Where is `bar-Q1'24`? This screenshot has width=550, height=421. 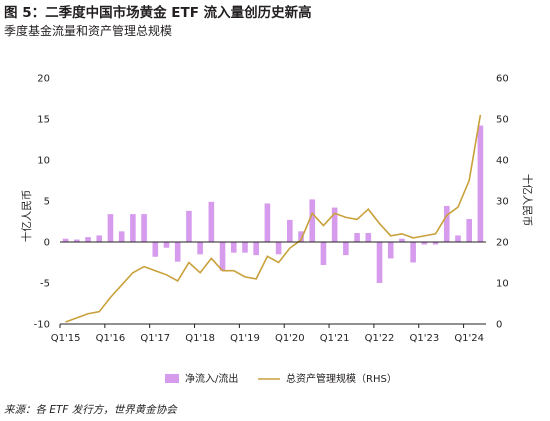
bar-Q1'24 is located at coordinates (469, 230).